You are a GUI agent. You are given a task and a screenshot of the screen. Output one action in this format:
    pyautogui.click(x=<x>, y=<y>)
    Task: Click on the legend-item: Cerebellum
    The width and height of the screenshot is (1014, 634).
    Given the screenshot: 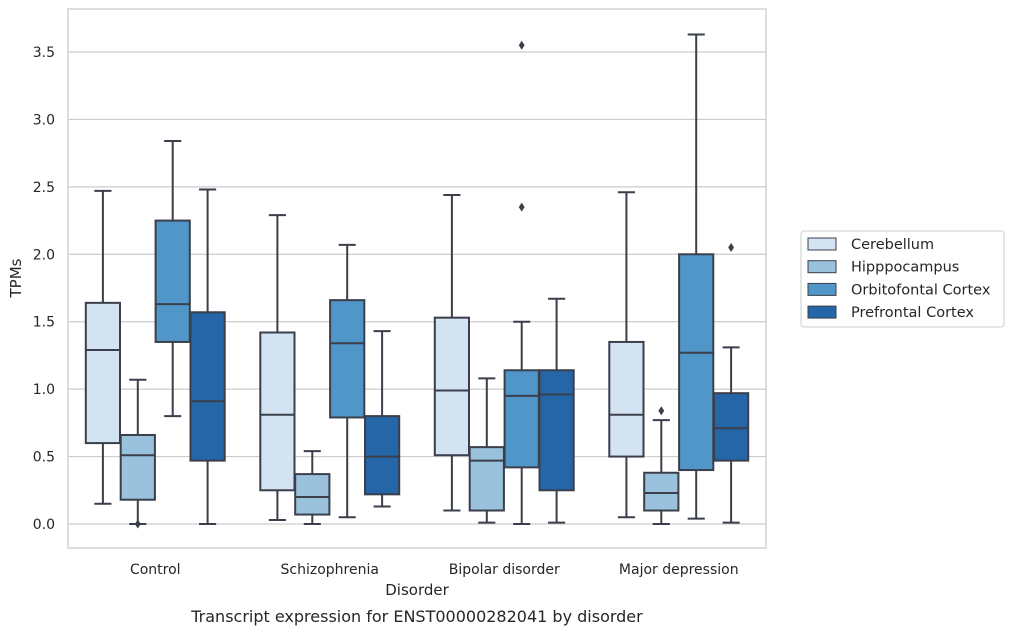 What is the action you would take?
    pyautogui.click(x=870, y=245)
    